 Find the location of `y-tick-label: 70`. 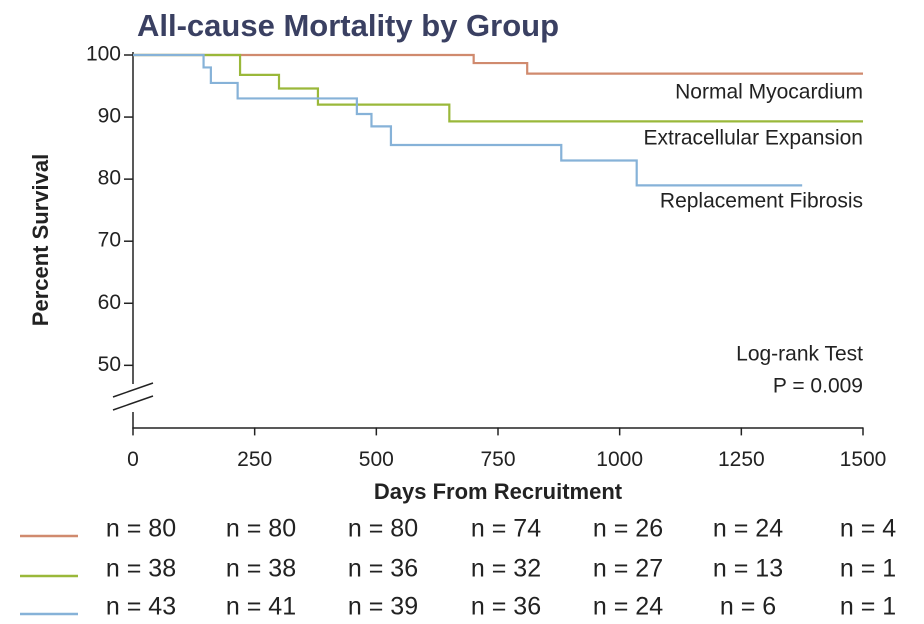

y-tick-label: 70 is located at coordinates (109, 240).